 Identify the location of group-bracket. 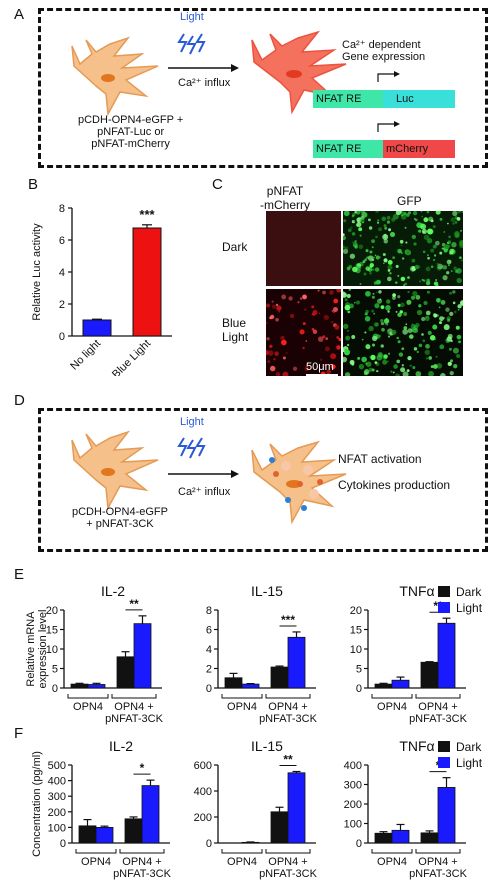
(142, 851).